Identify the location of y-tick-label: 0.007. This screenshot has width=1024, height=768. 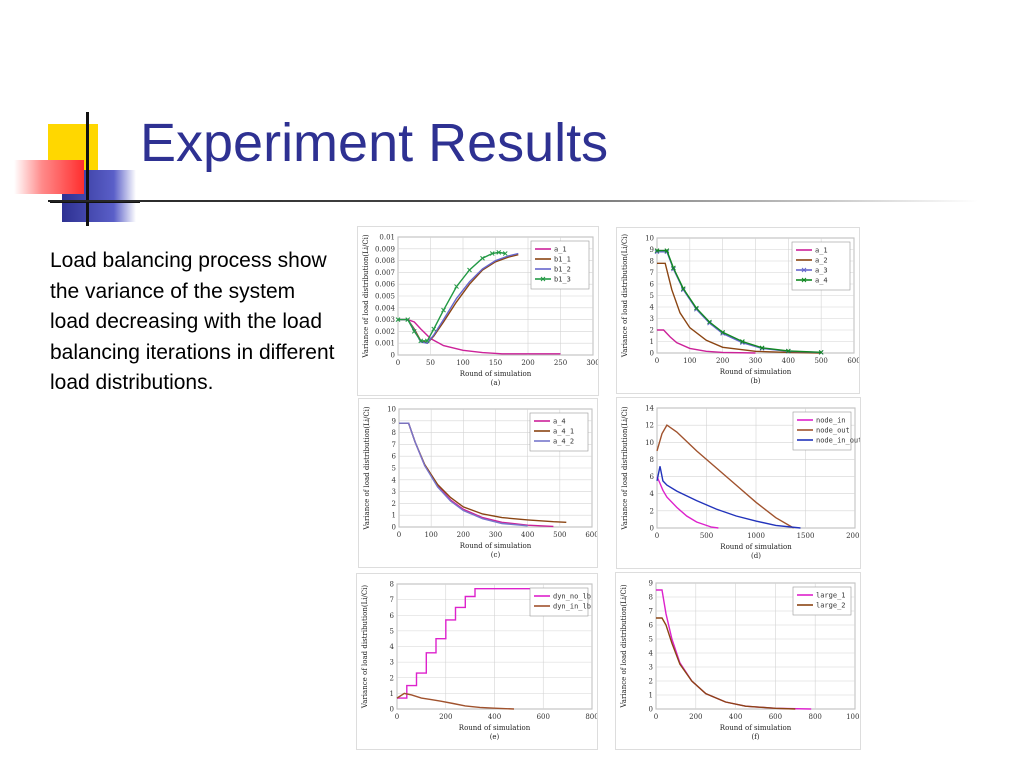
(385, 273).